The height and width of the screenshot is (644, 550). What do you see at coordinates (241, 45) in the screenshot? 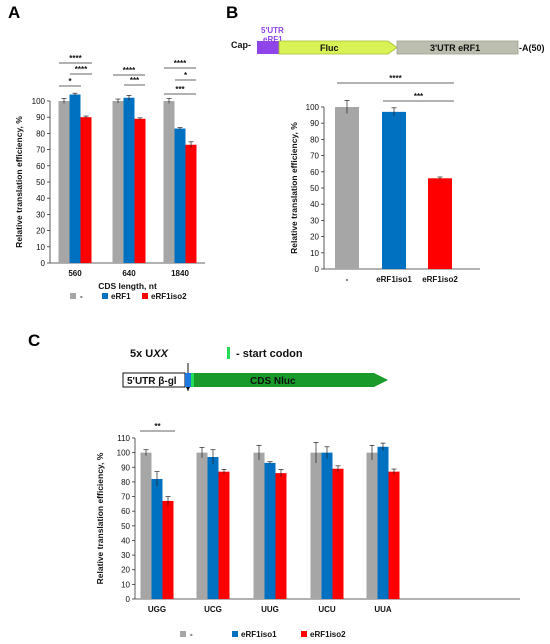
I see `construct-cap-label: Cap-` at bounding box center [241, 45].